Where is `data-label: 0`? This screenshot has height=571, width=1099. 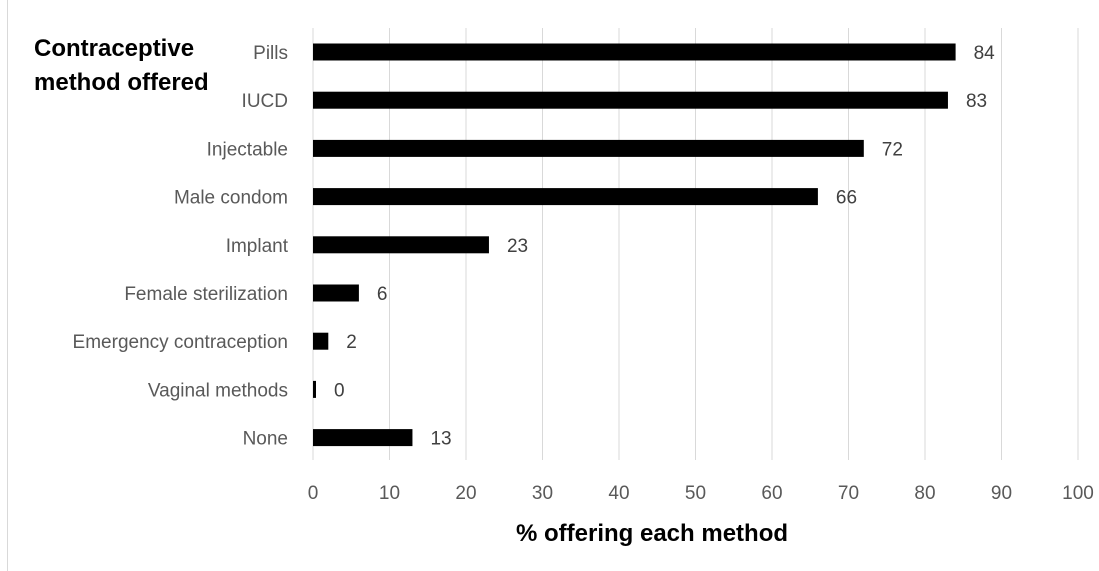
data-label: 0 is located at coordinates (339, 390).